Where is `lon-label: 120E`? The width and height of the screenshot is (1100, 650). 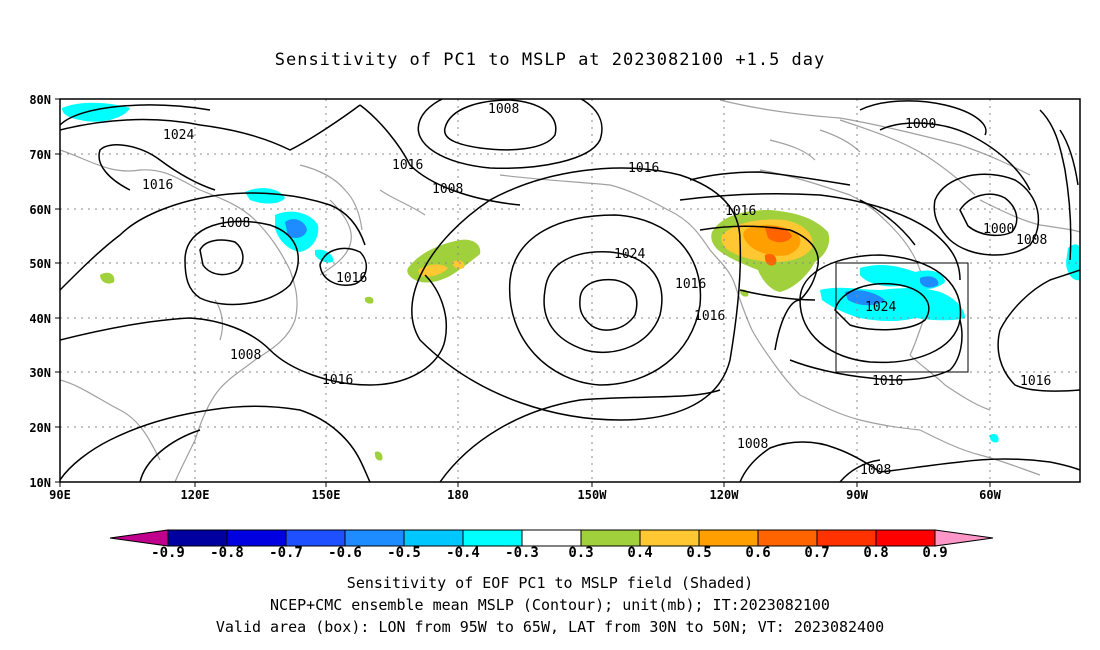
lon-label: 120E is located at coordinates (195, 495).